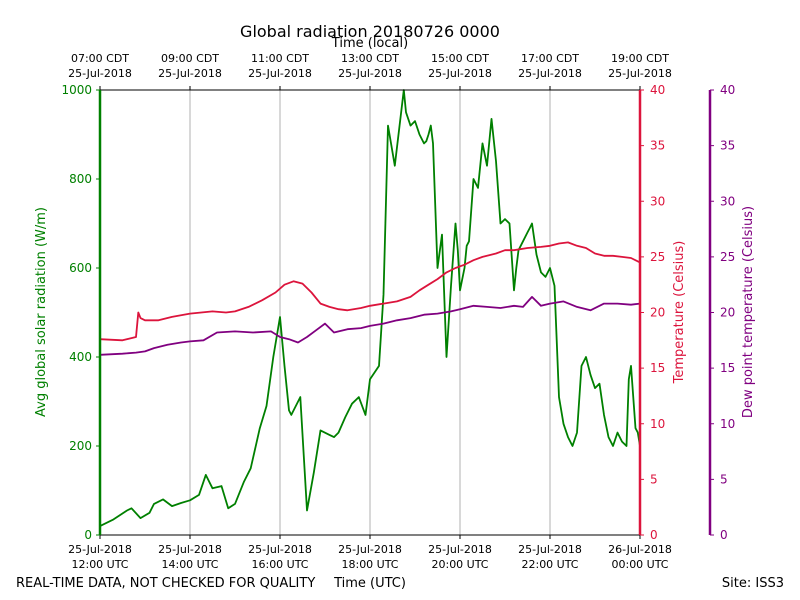 This screenshot has height=600, width=800. I want to click on radiation-tick-label: 800, so click(80, 179).